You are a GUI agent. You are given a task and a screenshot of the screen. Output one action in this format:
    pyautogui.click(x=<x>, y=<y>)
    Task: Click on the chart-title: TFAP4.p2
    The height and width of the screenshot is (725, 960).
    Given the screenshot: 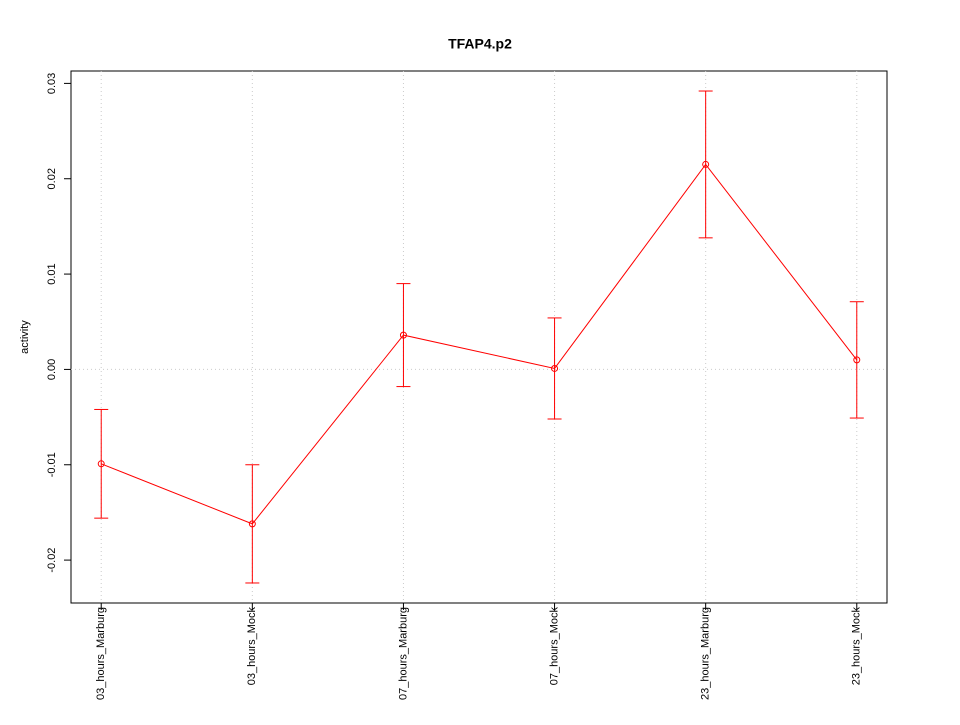 What is the action you would take?
    pyautogui.click(x=480, y=44)
    